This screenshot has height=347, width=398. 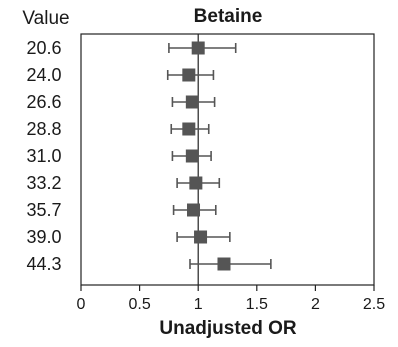 What do you see at coordinates (257, 304) in the screenshot?
I see `x-tick-label: 1.5` at bounding box center [257, 304].